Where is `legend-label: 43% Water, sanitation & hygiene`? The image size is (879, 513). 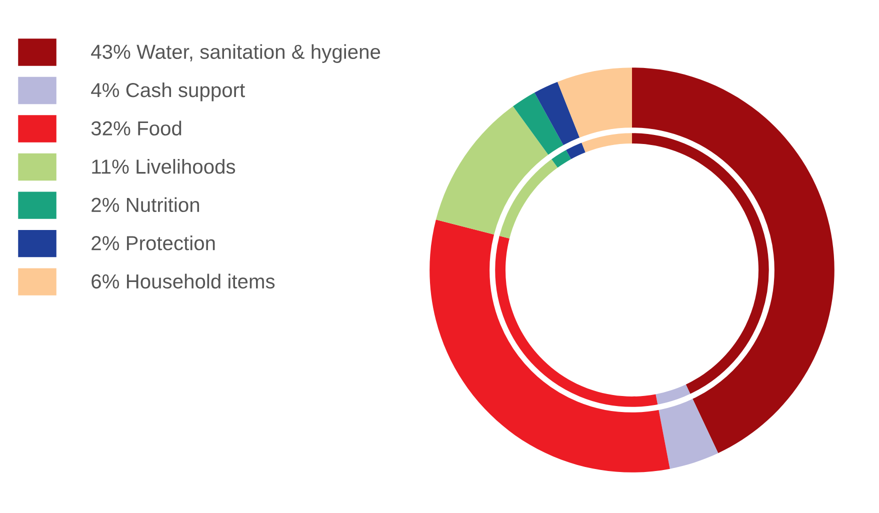
legend-label: 43% Water, sanitation & hygiene is located at coordinates (235, 53).